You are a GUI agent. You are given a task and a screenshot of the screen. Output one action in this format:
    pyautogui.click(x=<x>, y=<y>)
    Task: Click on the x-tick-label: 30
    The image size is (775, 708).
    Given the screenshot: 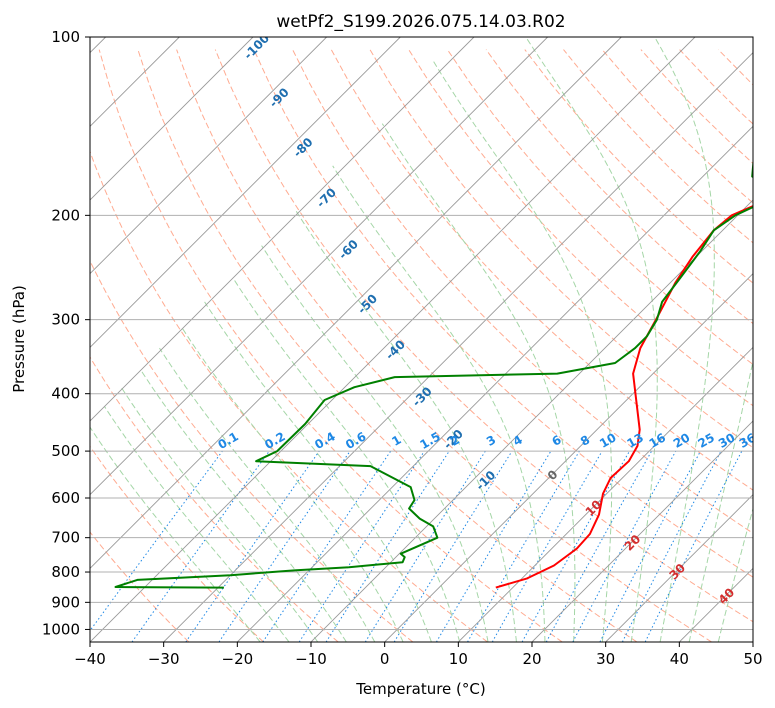 What is the action you would take?
    pyautogui.click(x=605, y=659)
    